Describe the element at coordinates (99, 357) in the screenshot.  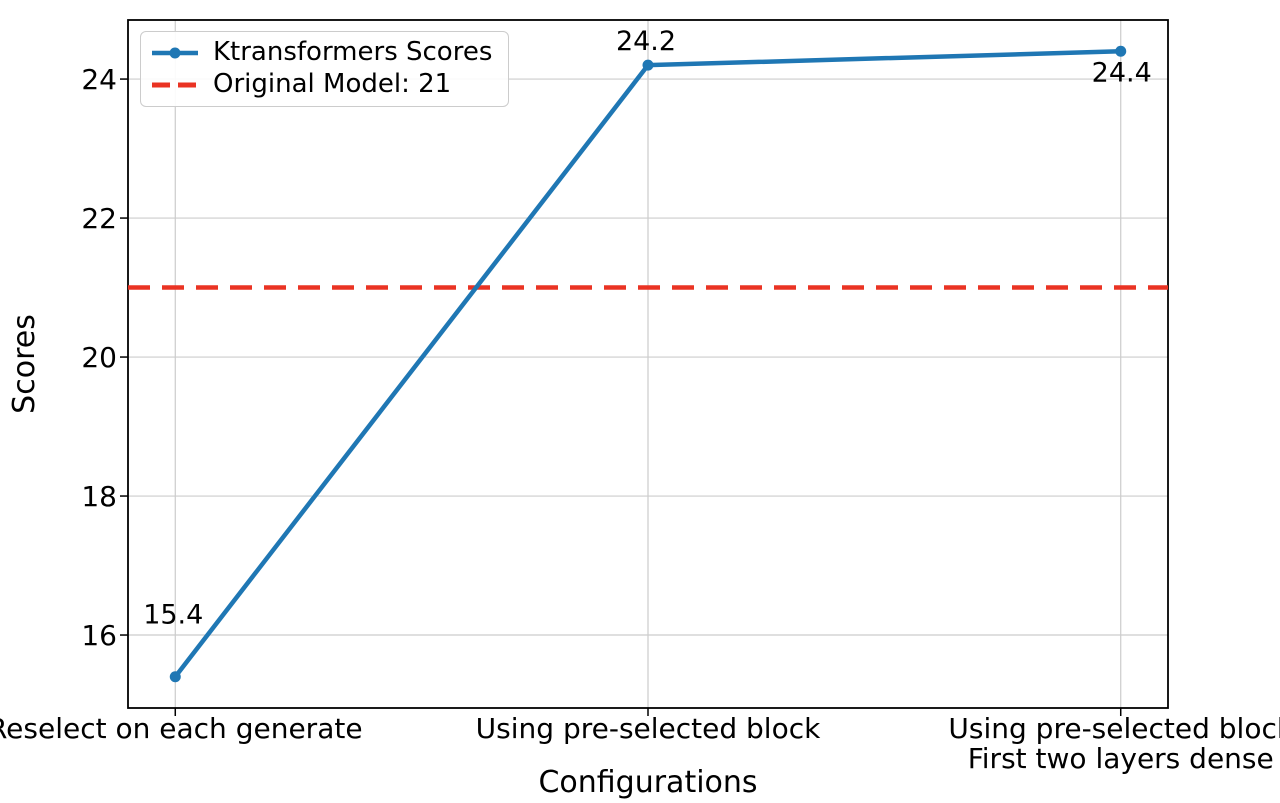
I see `y-tick-label: 20` at that location.